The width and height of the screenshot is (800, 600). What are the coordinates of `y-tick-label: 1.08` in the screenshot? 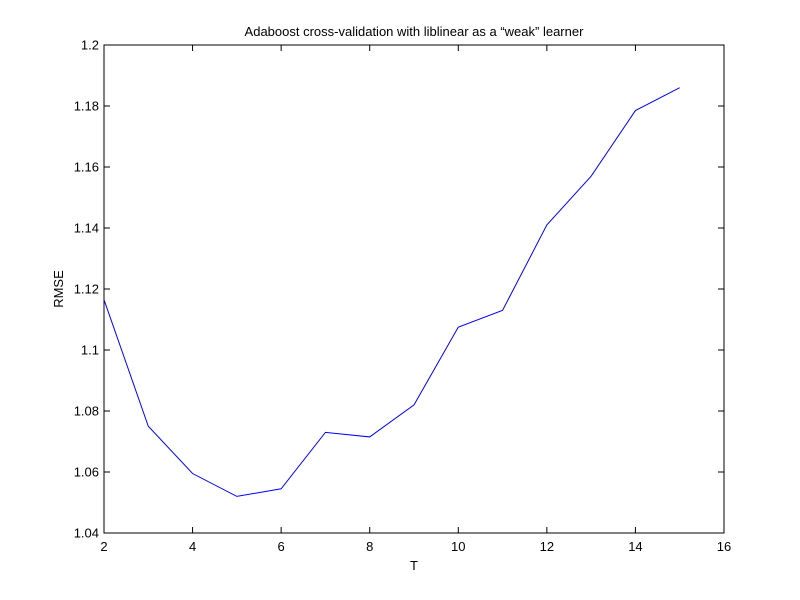 It's located at (86, 411).